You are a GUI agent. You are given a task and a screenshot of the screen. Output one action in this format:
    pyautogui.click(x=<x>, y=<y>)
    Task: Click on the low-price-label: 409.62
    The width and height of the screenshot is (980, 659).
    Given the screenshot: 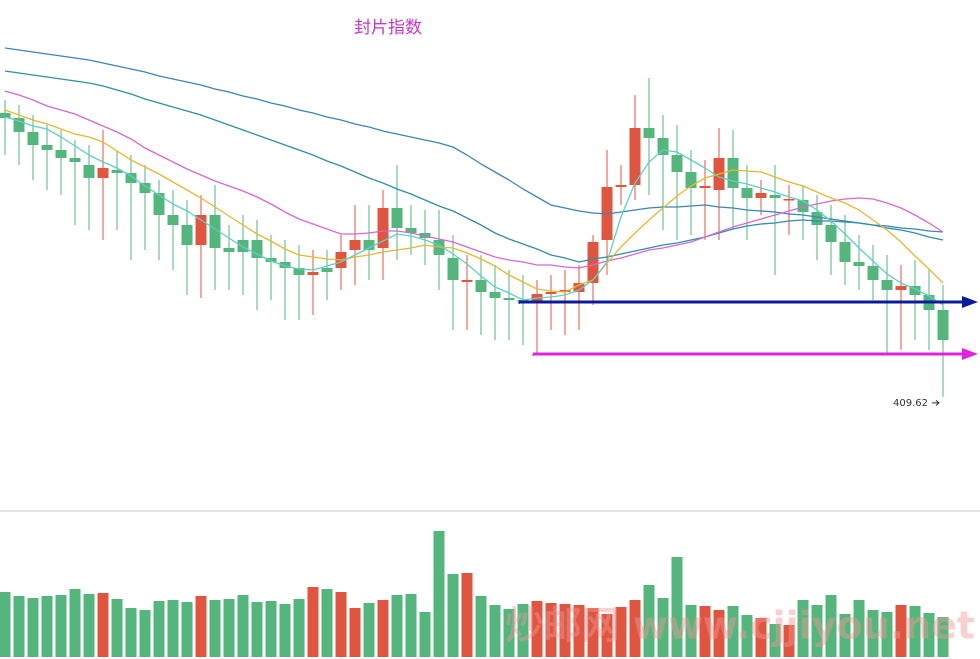 What is the action you would take?
    pyautogui.click(x=910, y=403)
    